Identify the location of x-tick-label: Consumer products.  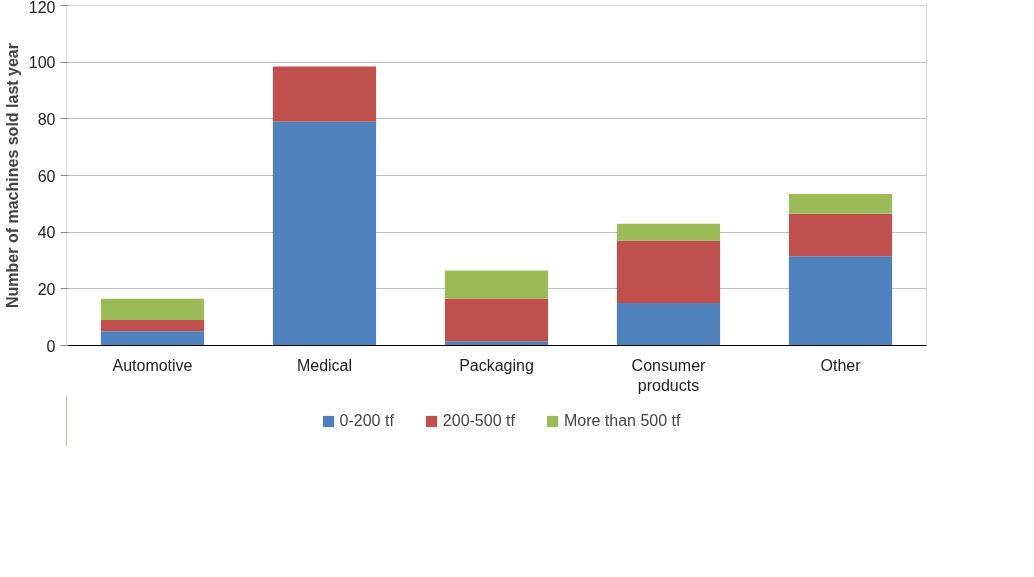
(669, 375).